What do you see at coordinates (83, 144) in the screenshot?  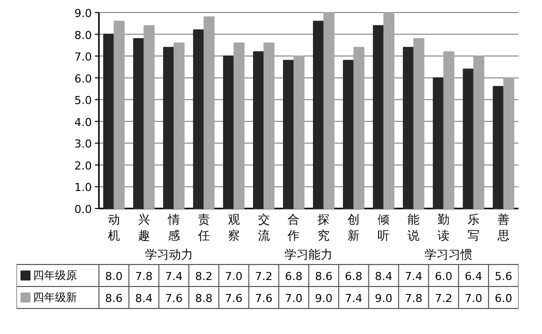 I see `y-tick-label: 3.0` at bounding box center [83, 144].